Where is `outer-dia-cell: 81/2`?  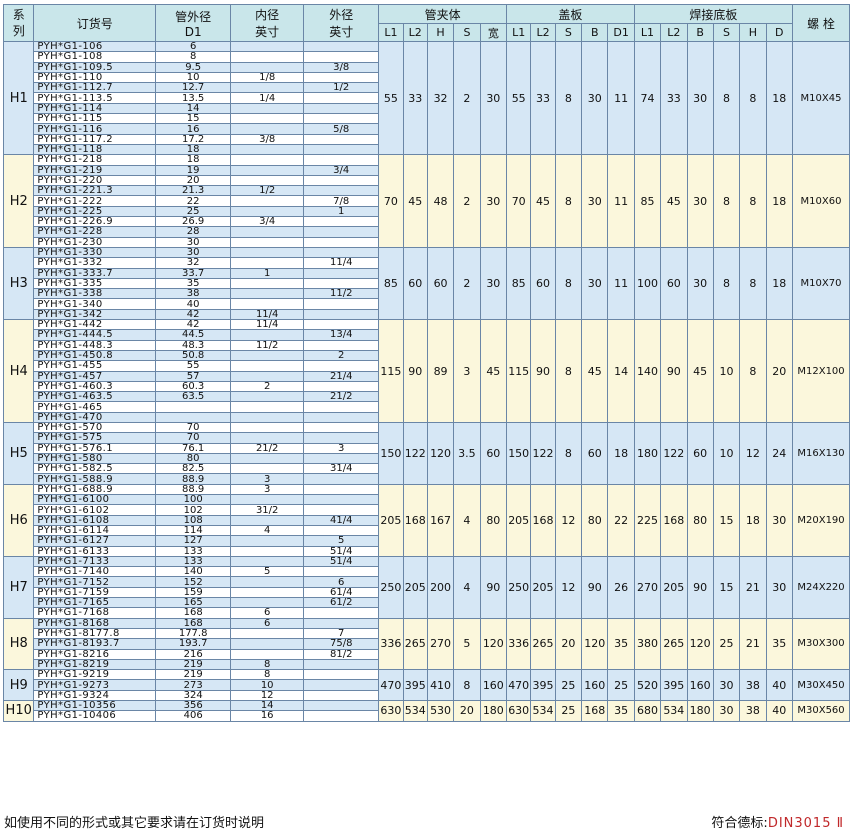
outer-dia-cell: 81/2 is located at coordinates (341, 654).